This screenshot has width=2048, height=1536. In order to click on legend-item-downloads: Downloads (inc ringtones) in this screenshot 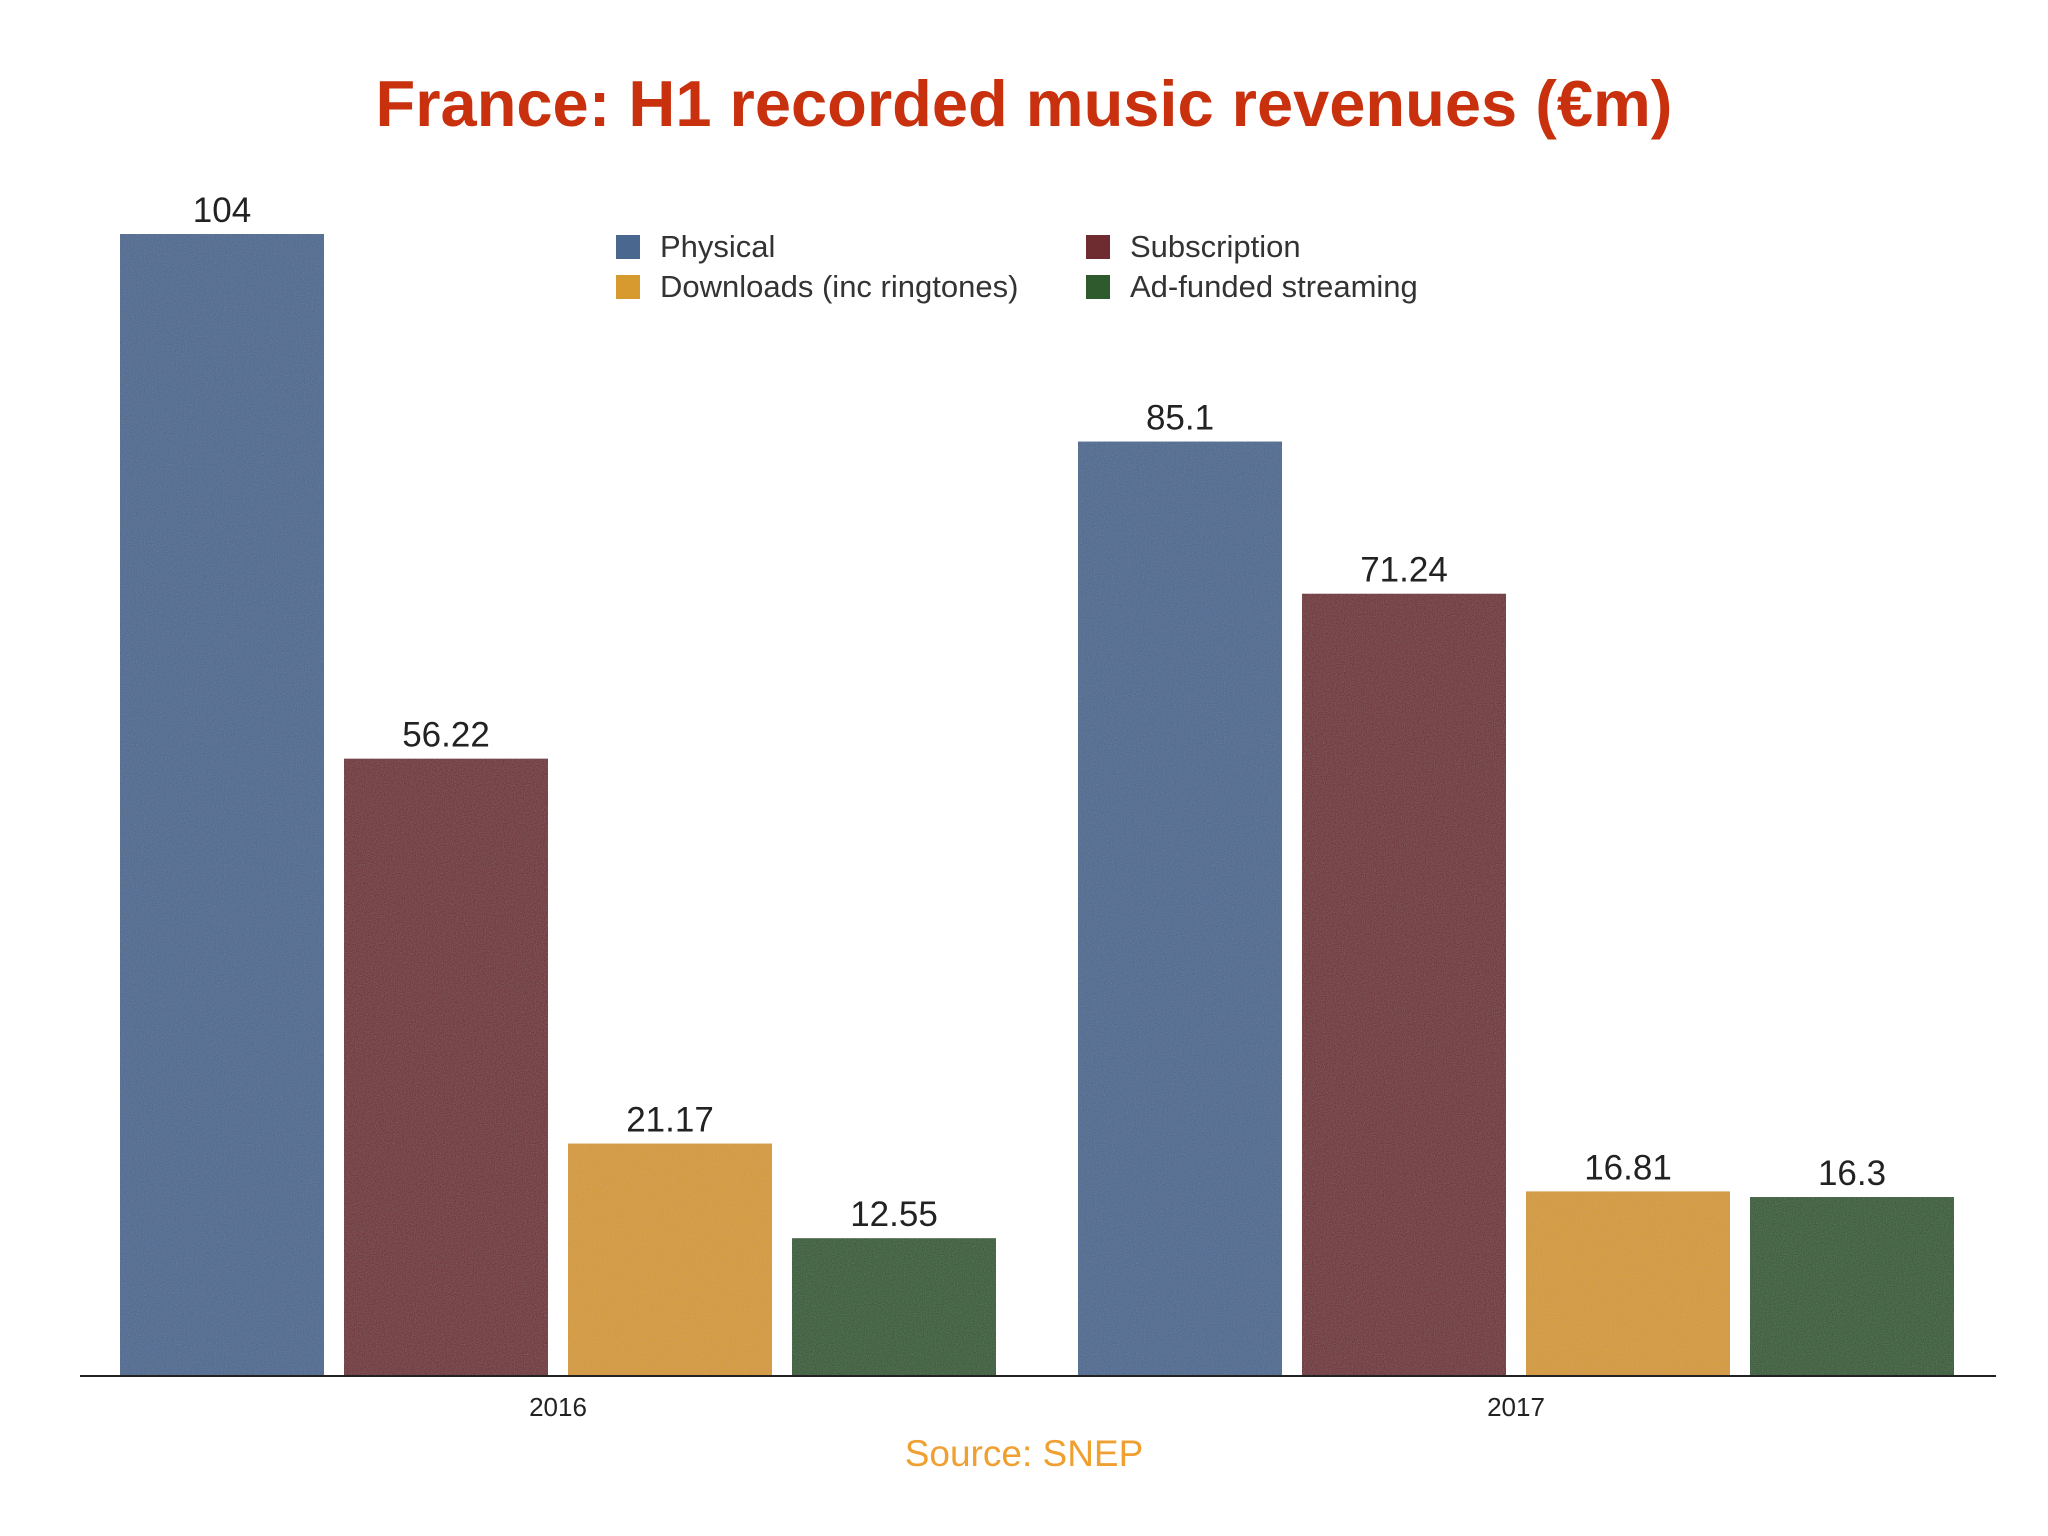, I will do `click(851, 286)`.